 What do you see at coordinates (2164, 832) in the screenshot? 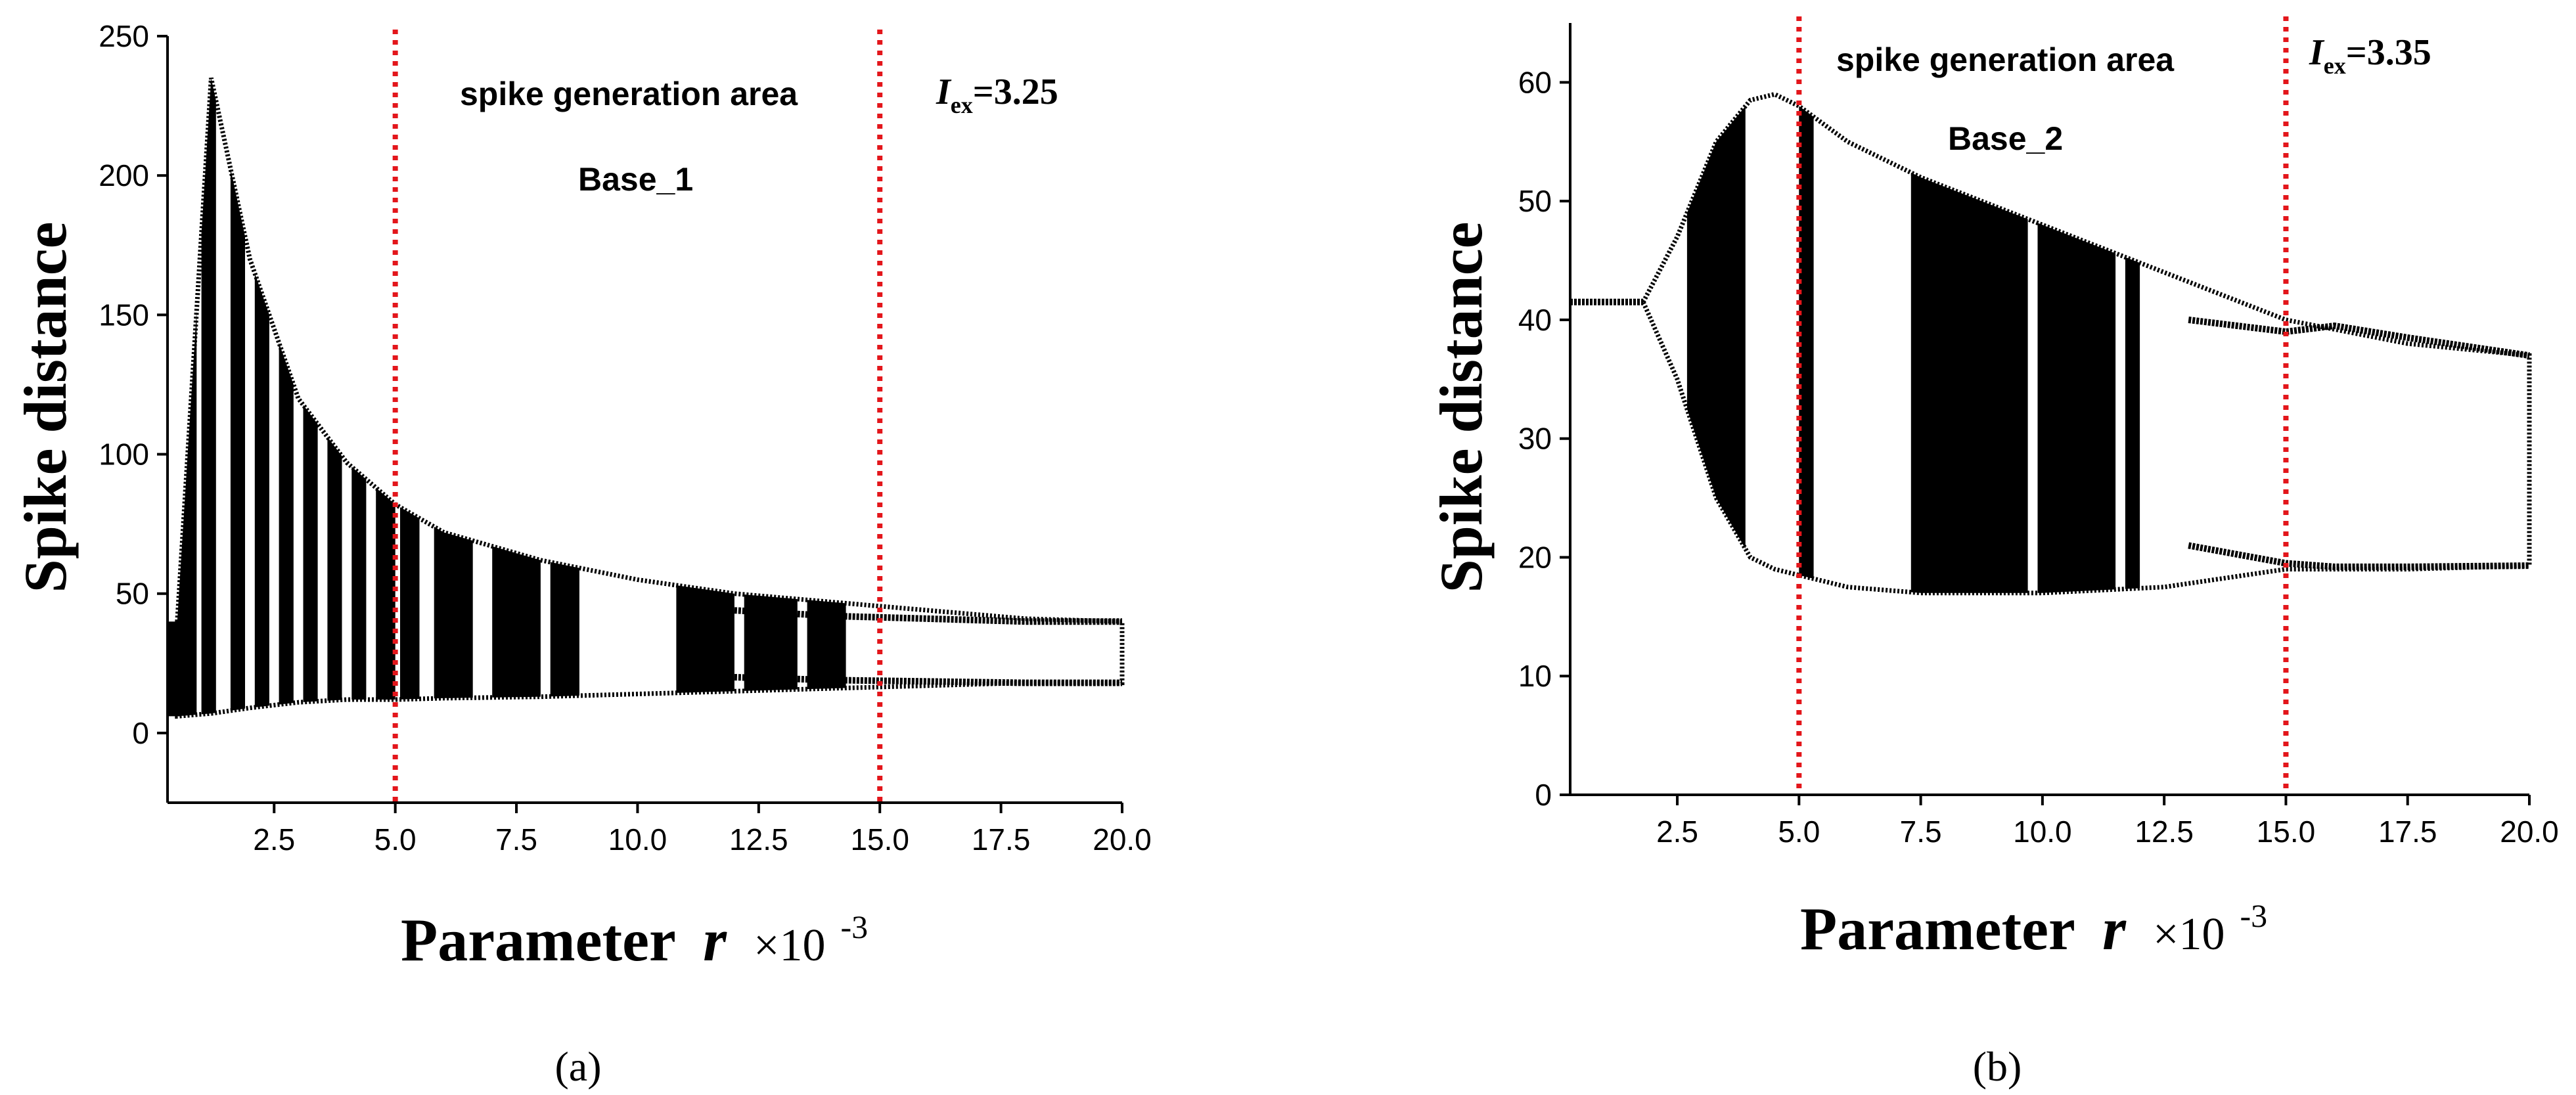
I see `chart-b-x-tick-label: 12.5` at bounding box center [2164, 832].